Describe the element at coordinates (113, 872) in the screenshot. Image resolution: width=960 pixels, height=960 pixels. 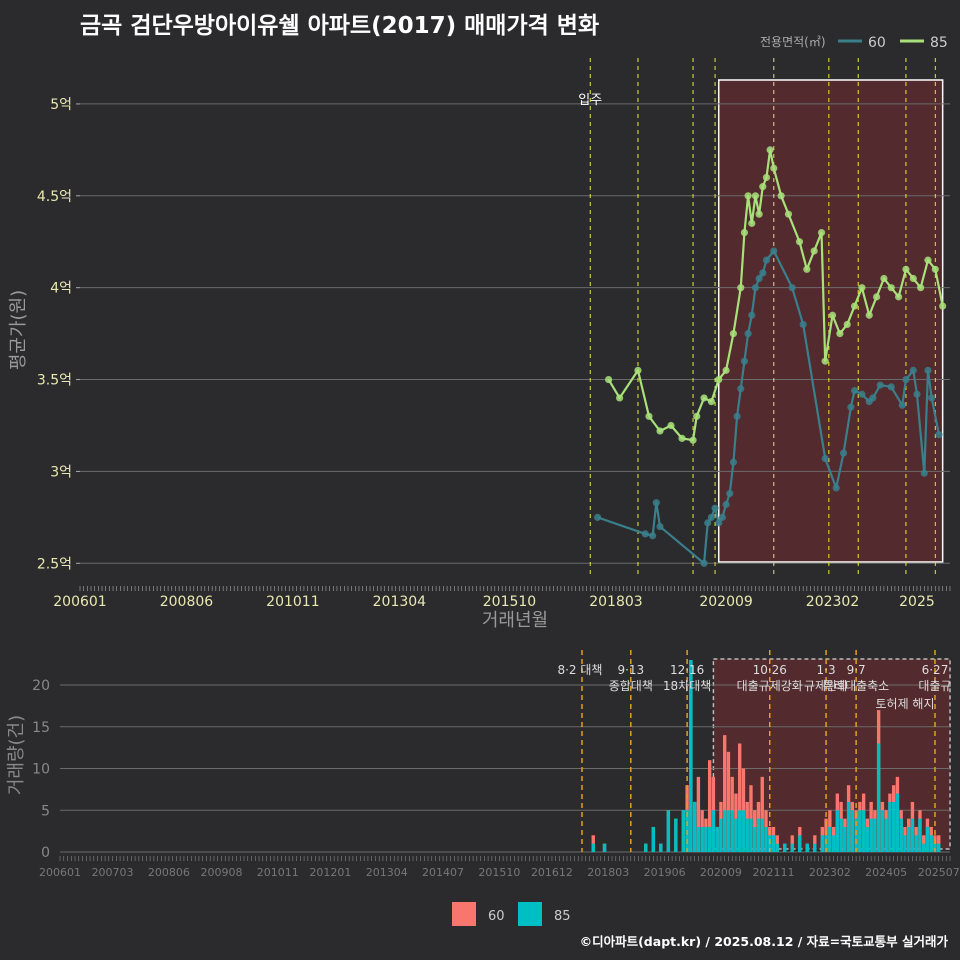
I see `x-tick-label: 200703` at that location.